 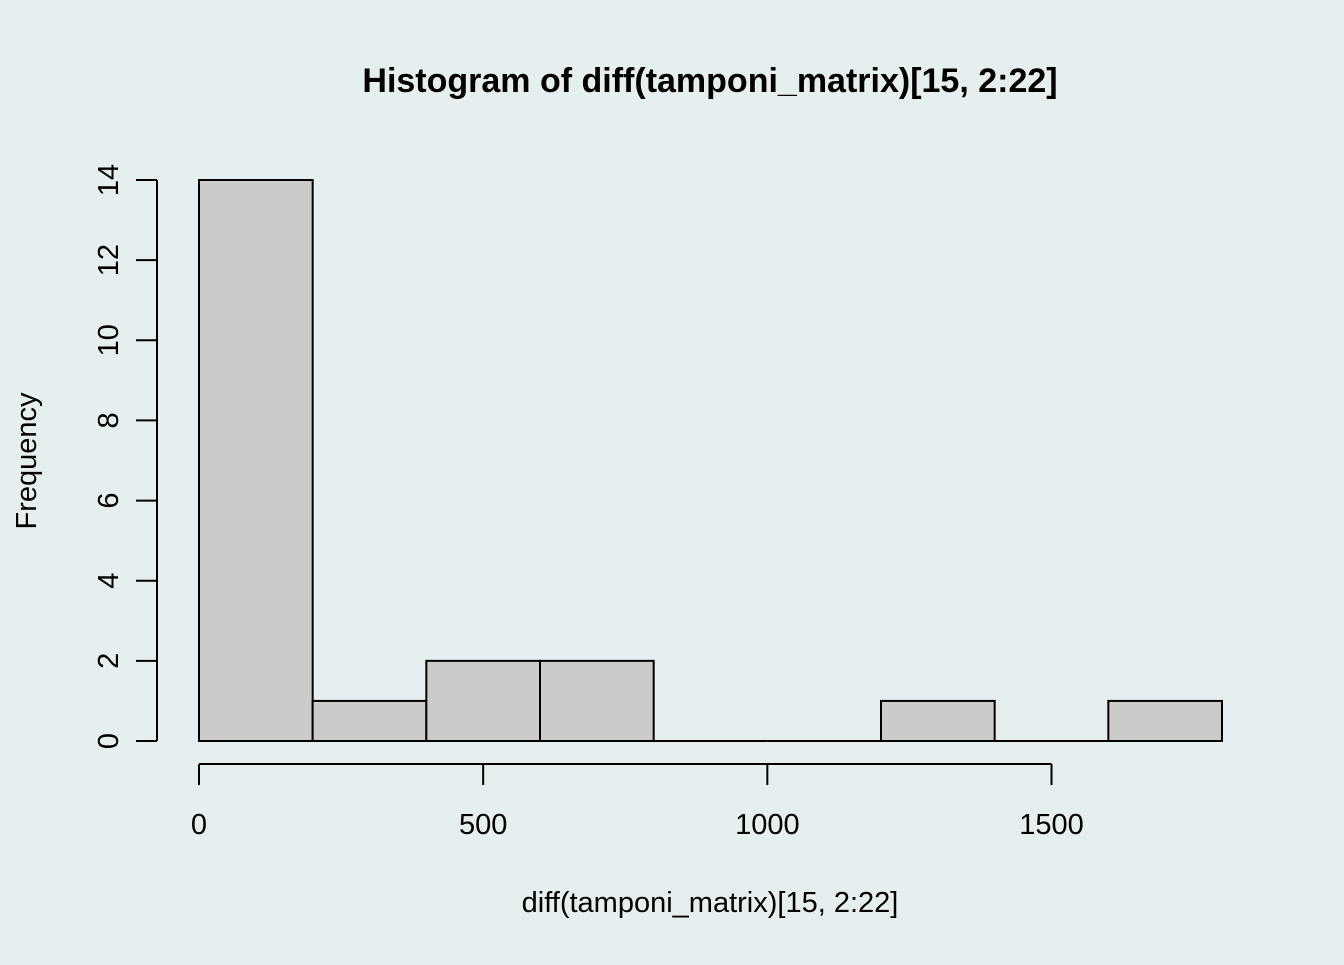 What do you see at coordinates (109, 501) in the screenshot?
I see `y-tick-label: 6` at bounding box center [109, 501].